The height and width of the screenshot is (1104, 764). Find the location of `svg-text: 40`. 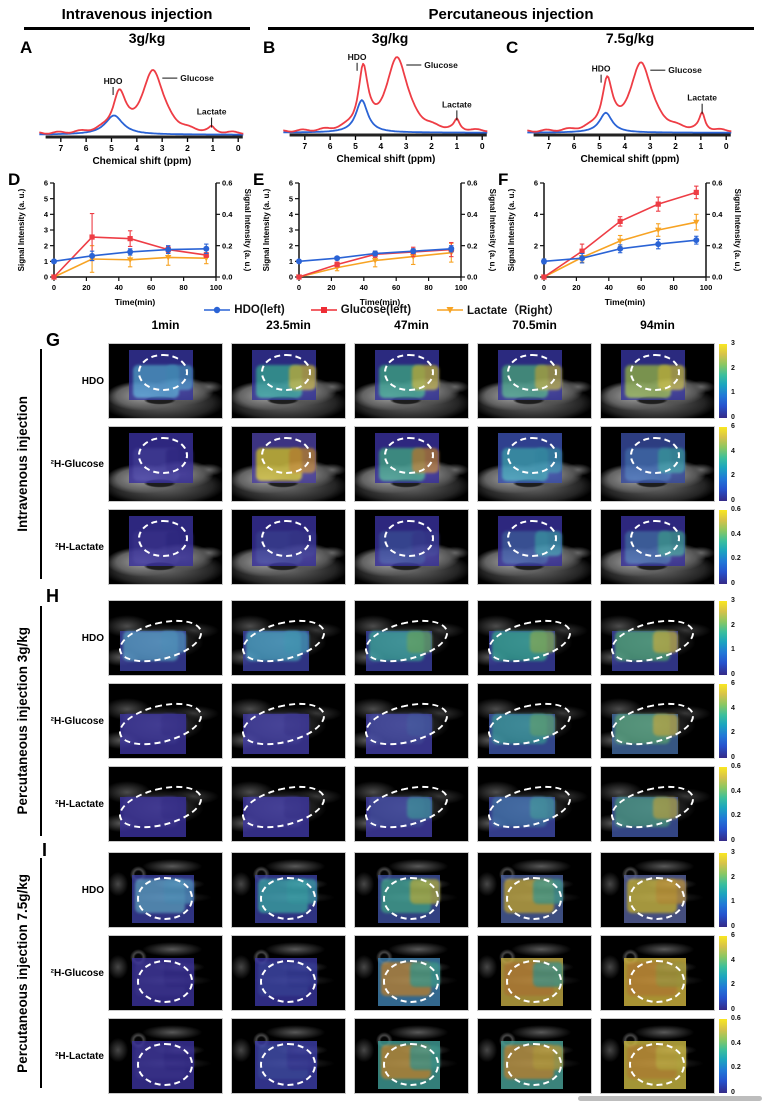

svg-text: 40 is located at coordinates (609, 287).